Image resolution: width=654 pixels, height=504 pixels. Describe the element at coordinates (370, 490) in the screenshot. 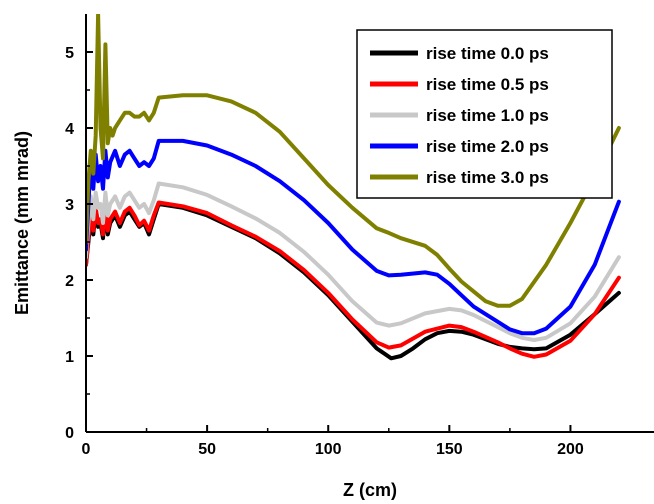

I see `x-axis-title: Z (cm)` at that location.